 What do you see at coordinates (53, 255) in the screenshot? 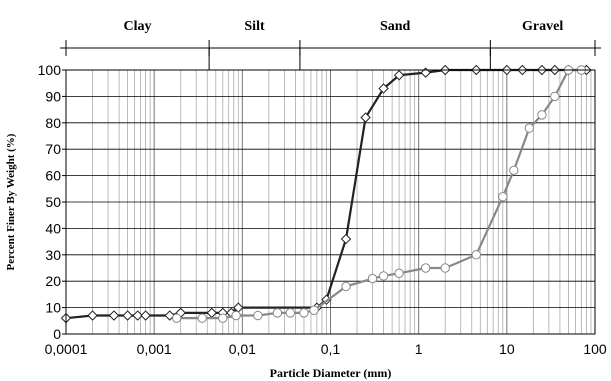
I see `y-tick-label: 30` at bounding box center [53, 255].